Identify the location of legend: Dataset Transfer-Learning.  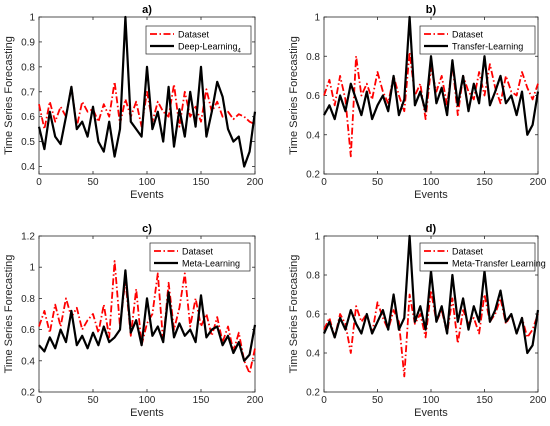
(477, 40).